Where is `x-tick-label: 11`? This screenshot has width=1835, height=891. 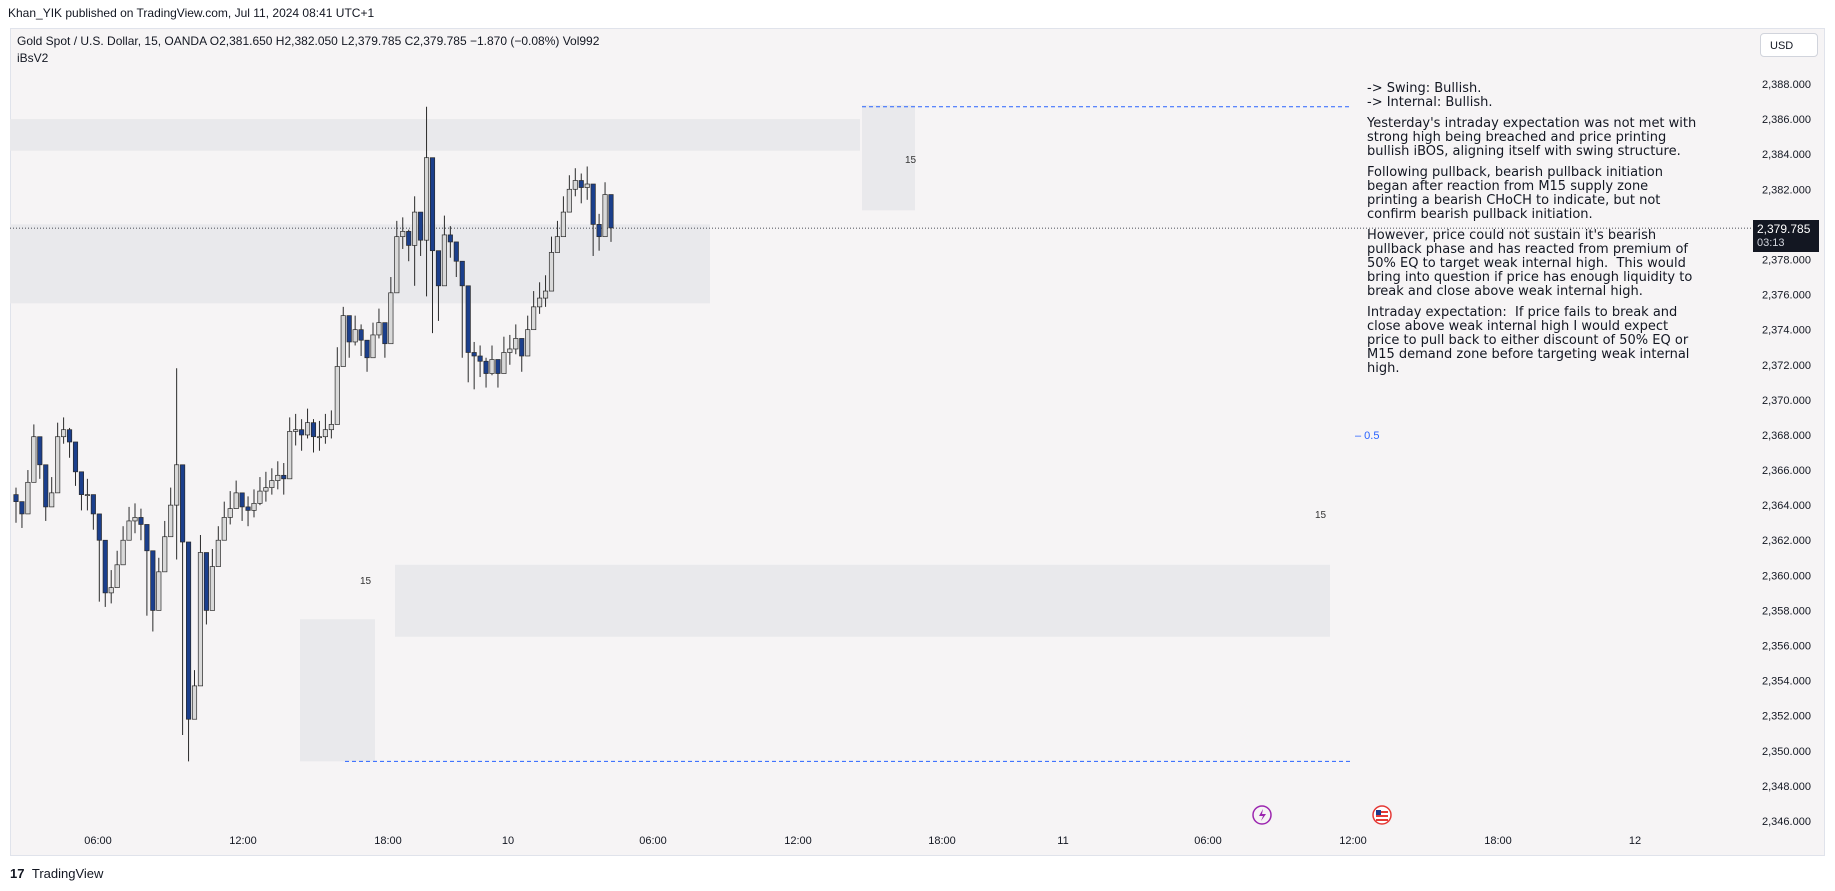
x-tick-label: 11 is located at coordinates (1062, 841).